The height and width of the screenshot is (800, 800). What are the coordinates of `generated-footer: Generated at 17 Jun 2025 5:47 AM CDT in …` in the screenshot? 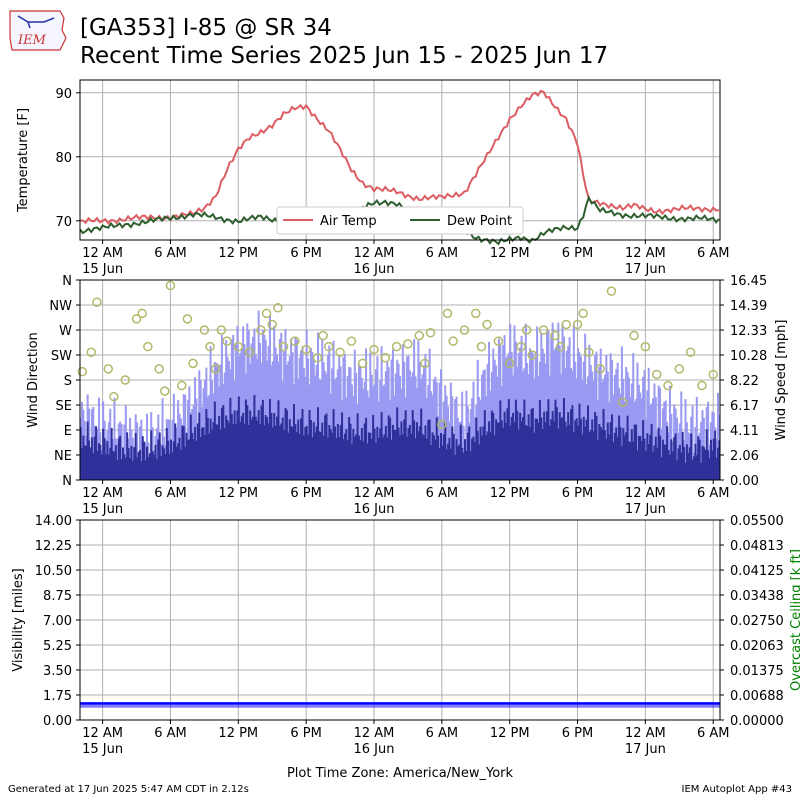 It's located at (128, 789).